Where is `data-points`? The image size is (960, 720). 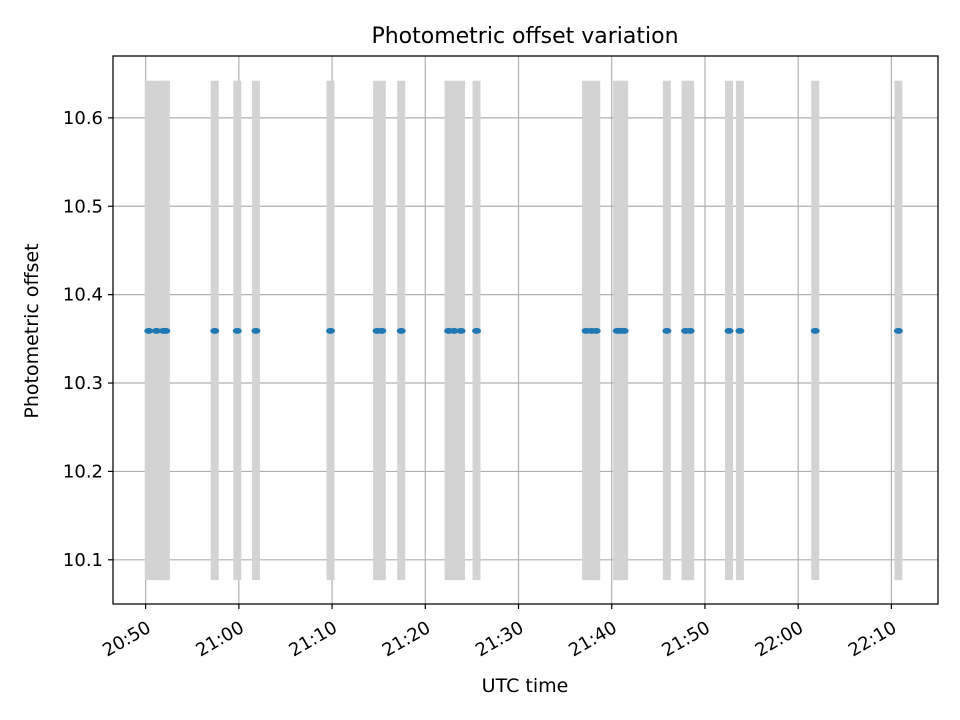 data-points is located at coordinates (523, 330).